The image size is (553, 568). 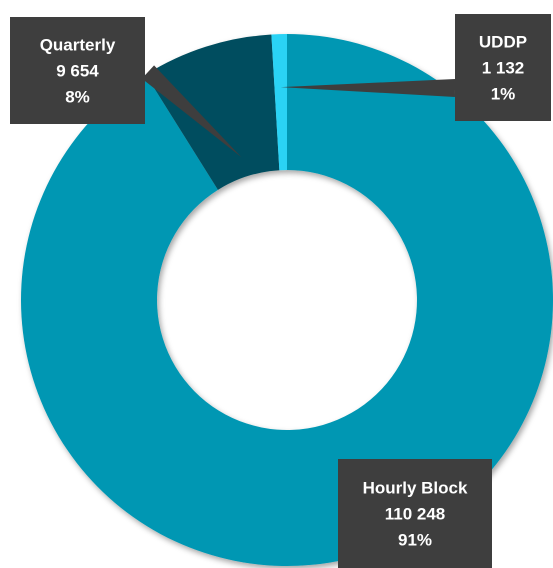 What do you see at coordinates (503, 42) in the screenshot?
I see `slice-name-label: UDDP` at bounding box center [503, 42].